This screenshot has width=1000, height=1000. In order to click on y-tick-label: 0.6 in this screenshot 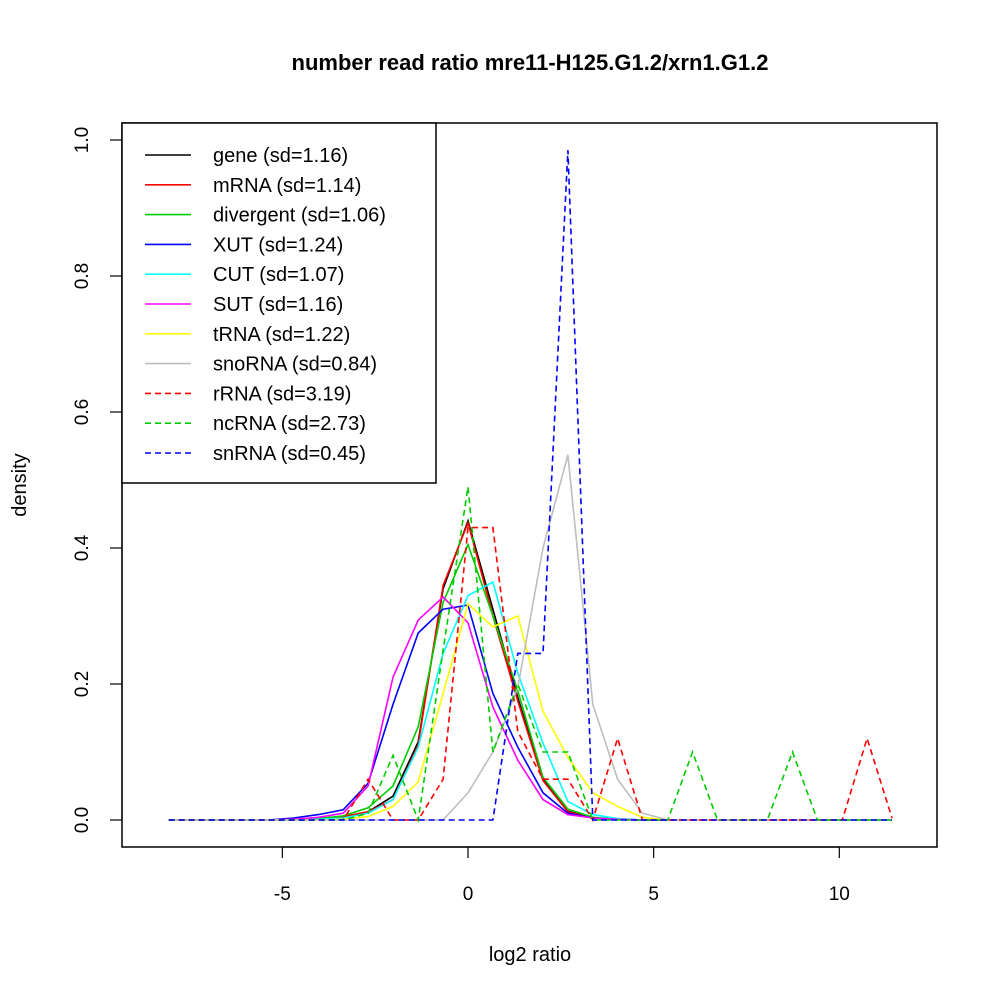, I will do `click(82, 412)`.